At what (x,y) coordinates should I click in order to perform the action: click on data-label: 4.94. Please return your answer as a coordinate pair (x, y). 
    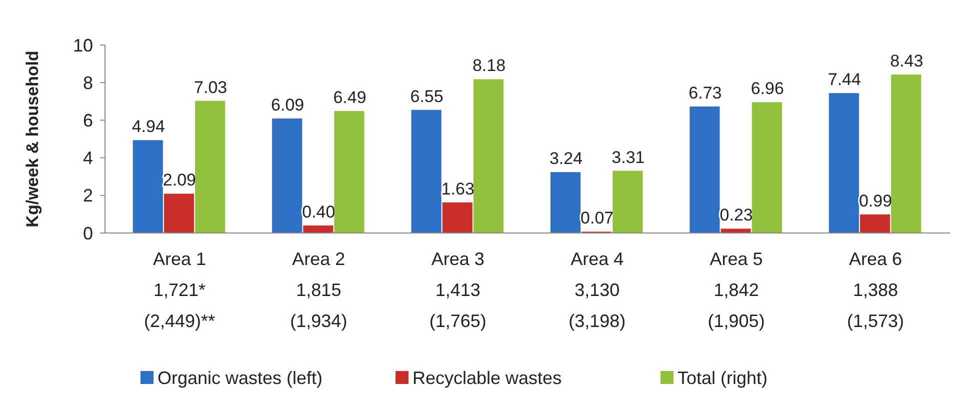
    Looking at the image, I should click on (148, 126).